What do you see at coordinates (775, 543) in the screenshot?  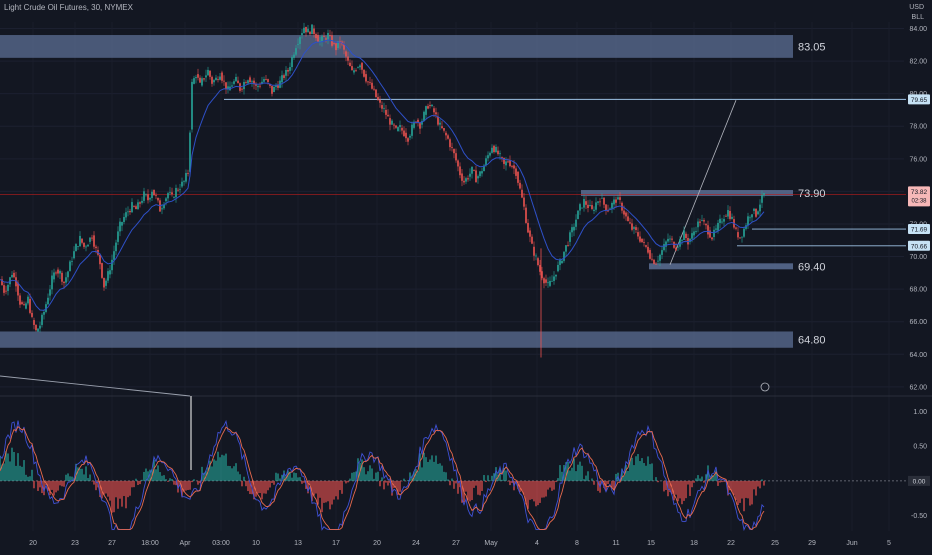 I see `time-tick-label: 25` at bounding box center [775, 543].